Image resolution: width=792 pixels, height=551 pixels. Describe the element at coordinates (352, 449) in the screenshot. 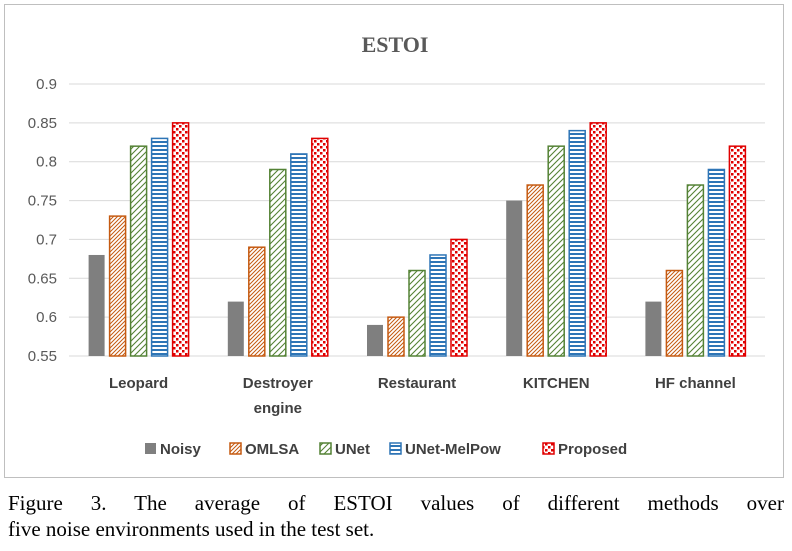

I see `legend-label: UNet` at that location.